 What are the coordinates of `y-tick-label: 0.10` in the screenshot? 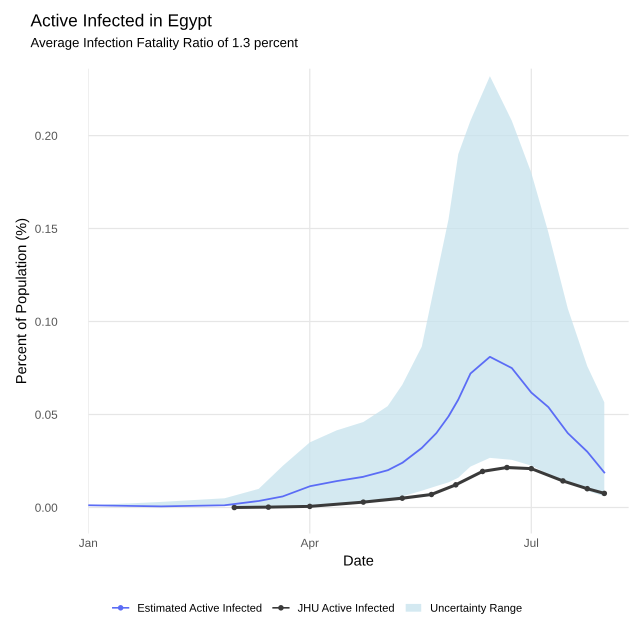 It's located at (46, 322).